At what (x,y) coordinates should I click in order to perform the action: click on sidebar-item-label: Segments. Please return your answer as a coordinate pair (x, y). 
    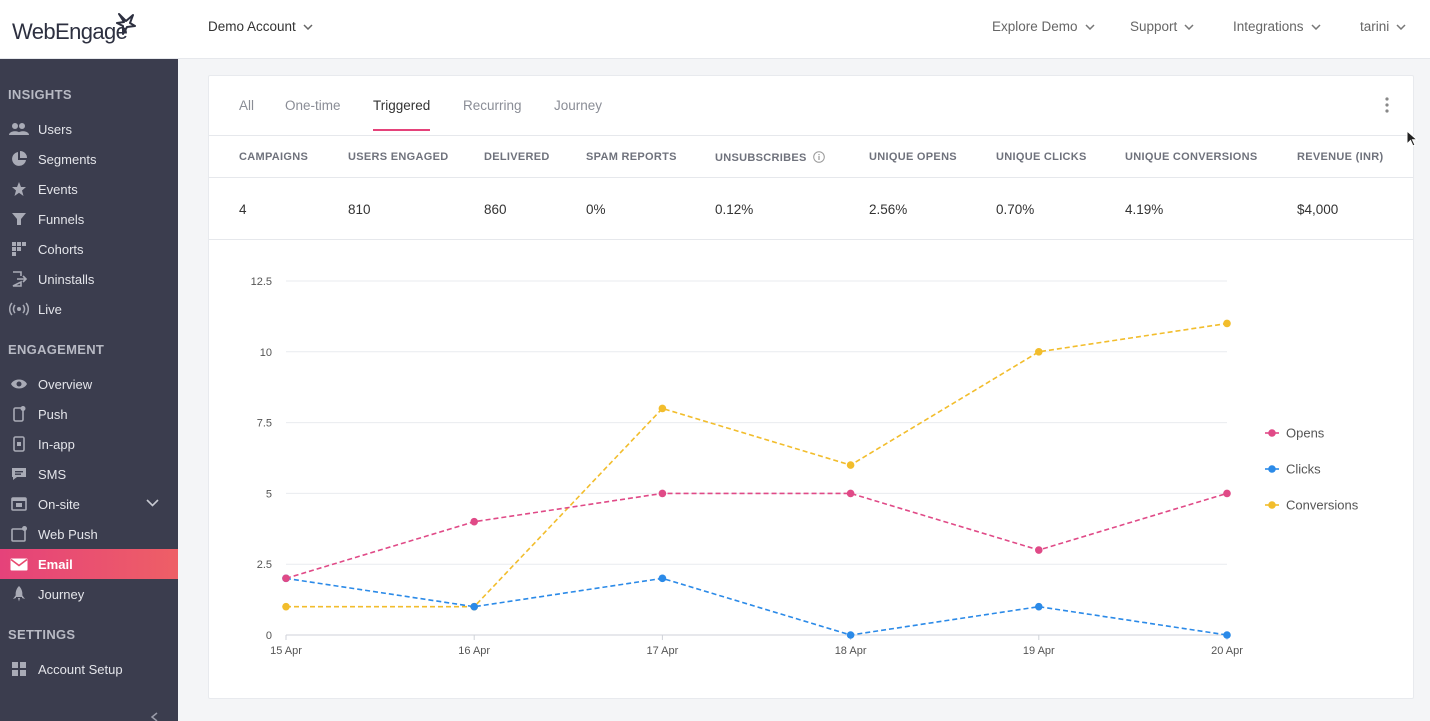
    Looking at the image, I should click on (67, 159).